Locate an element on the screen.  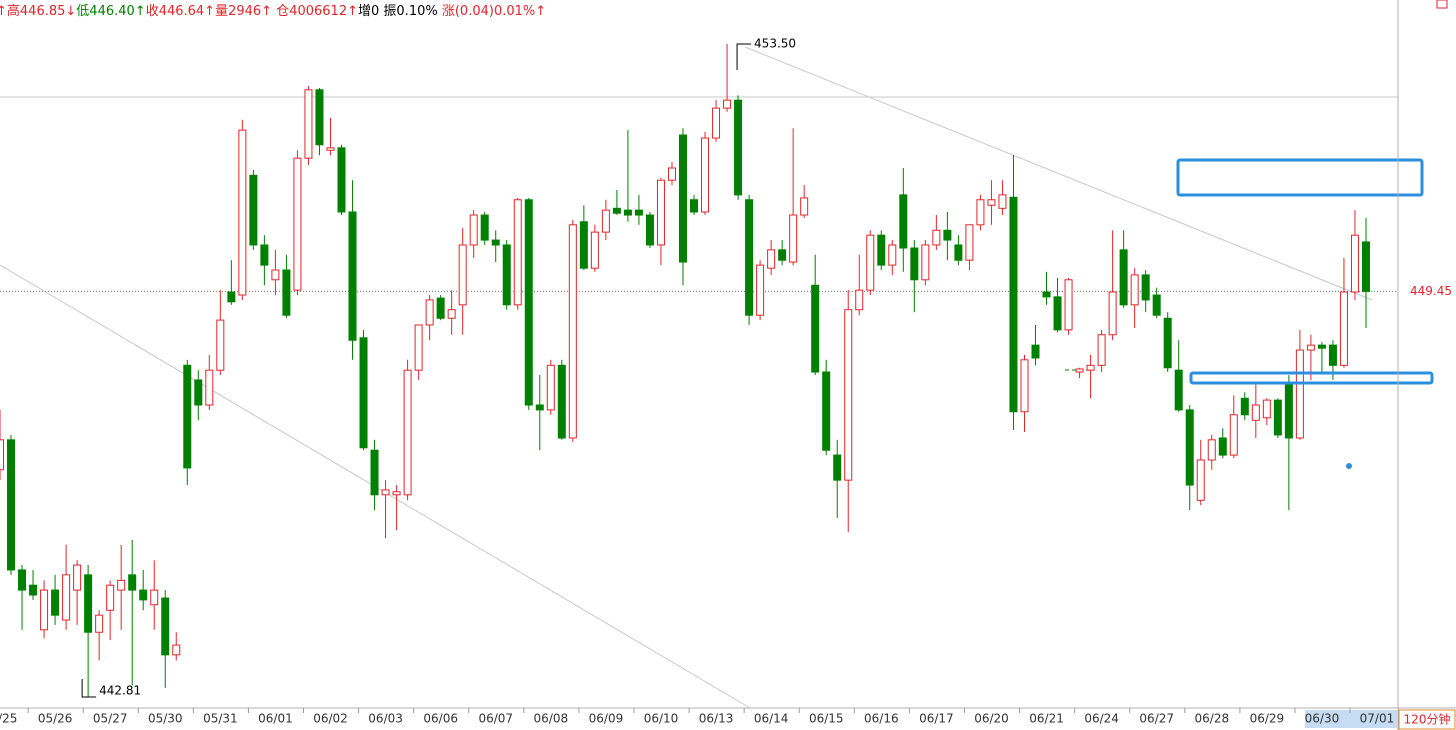
x-tick-label: 06/13 is located at coordinates (716, 719).